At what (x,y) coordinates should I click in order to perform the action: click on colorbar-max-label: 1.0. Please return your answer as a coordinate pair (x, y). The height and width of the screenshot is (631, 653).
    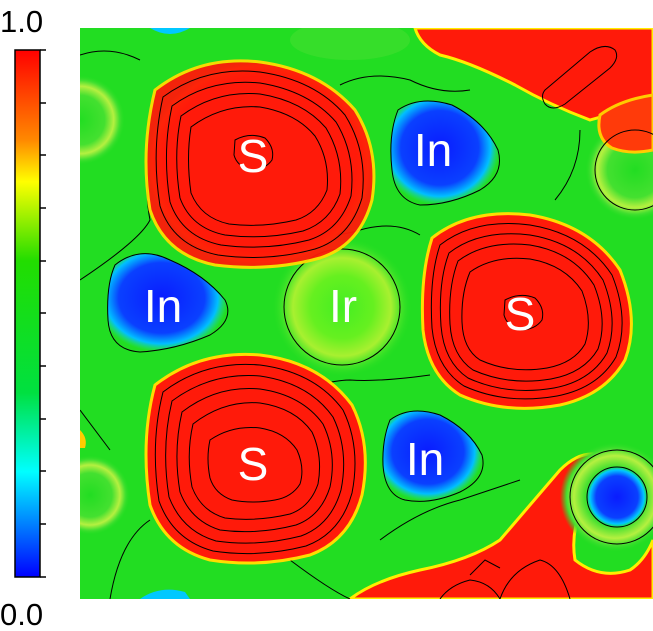
    Looking at the image, I should click on (21, 21).